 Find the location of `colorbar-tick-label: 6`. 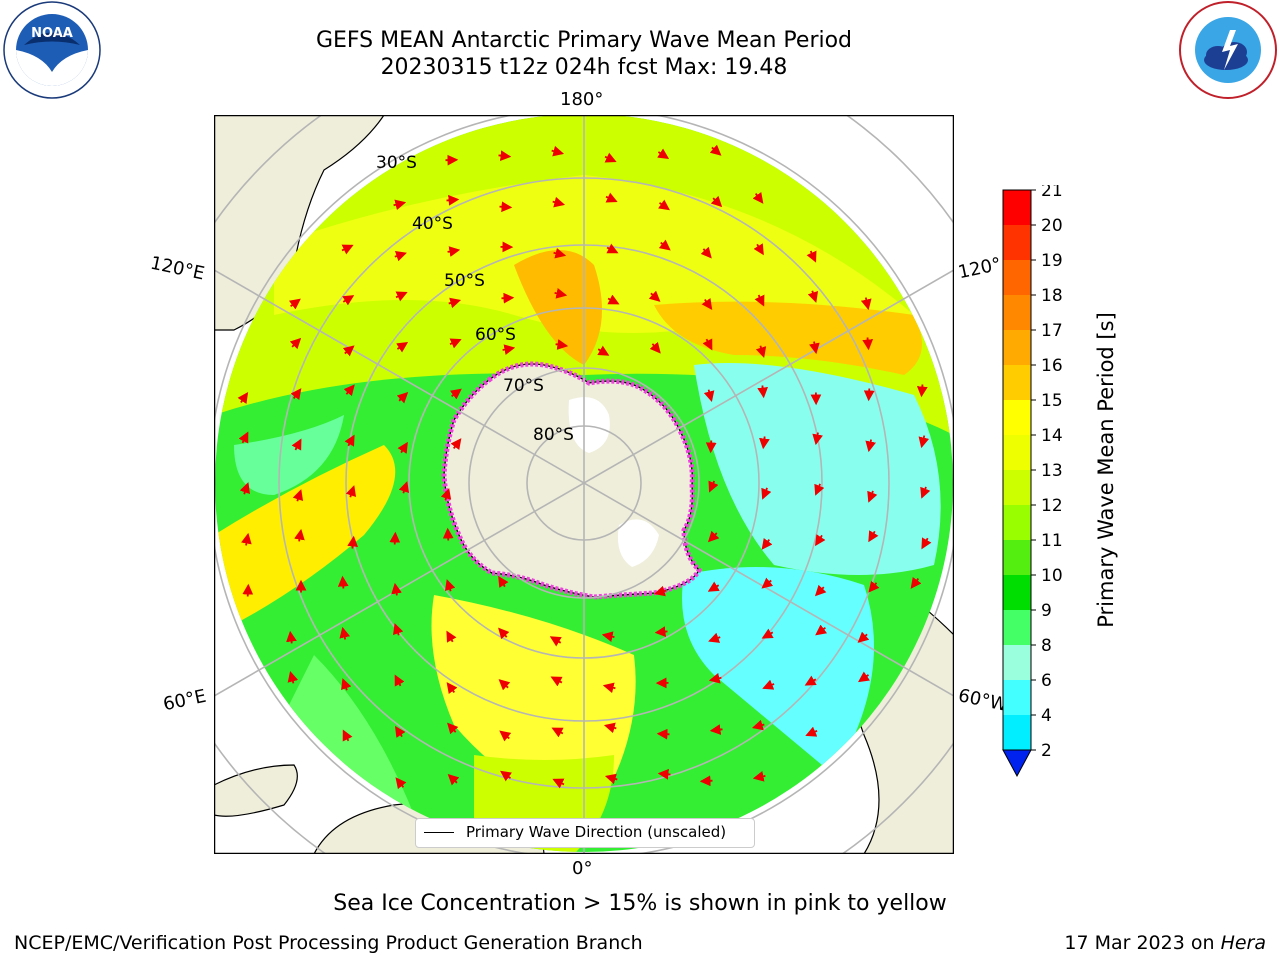

colorbar-tick-label: 6 is located at coordinates (1046, 681).